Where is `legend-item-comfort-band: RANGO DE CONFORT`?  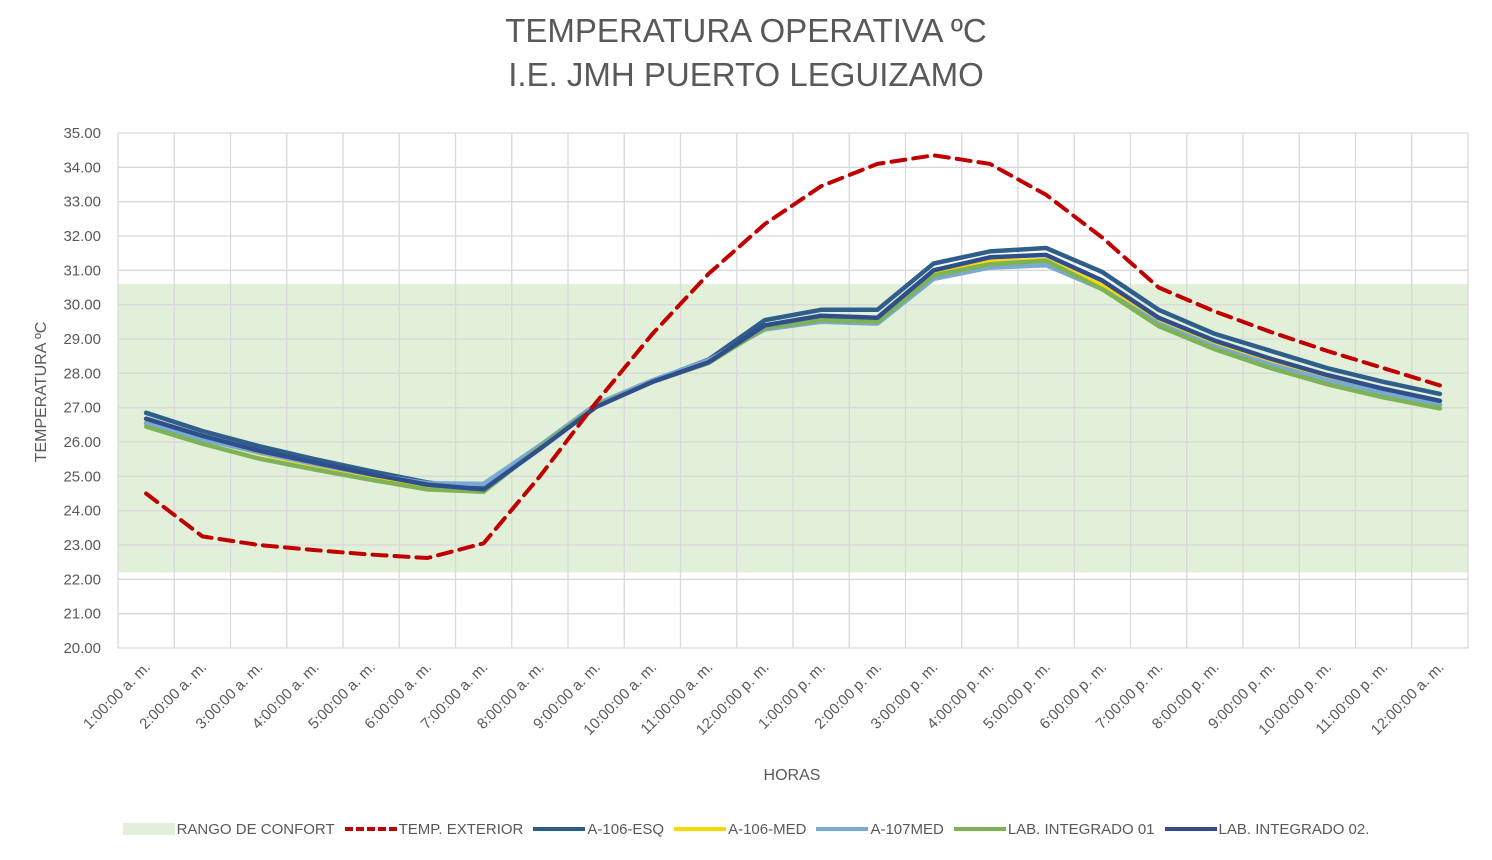 legend-item-comfort-band: RANGO DE CONFORT is located at coordinates (228, 829).